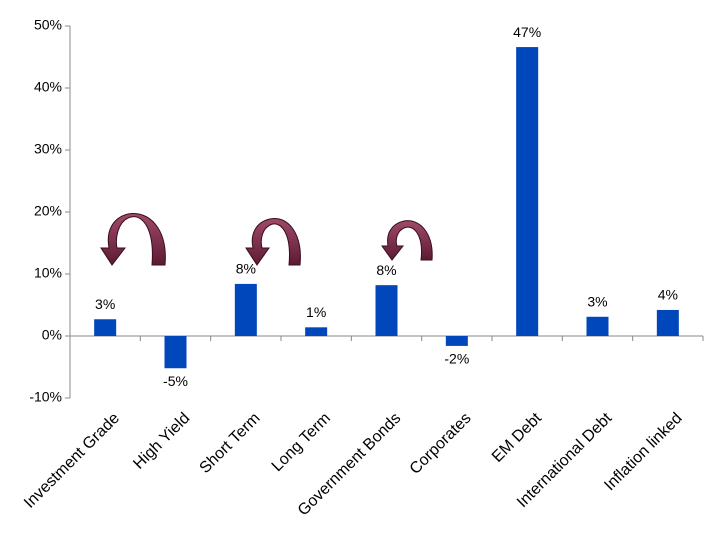 This screenshot has height=542, width=707. Describe the element at coordinates (668, 295) in the screenshot. I see `value-label: 4%` at that location.